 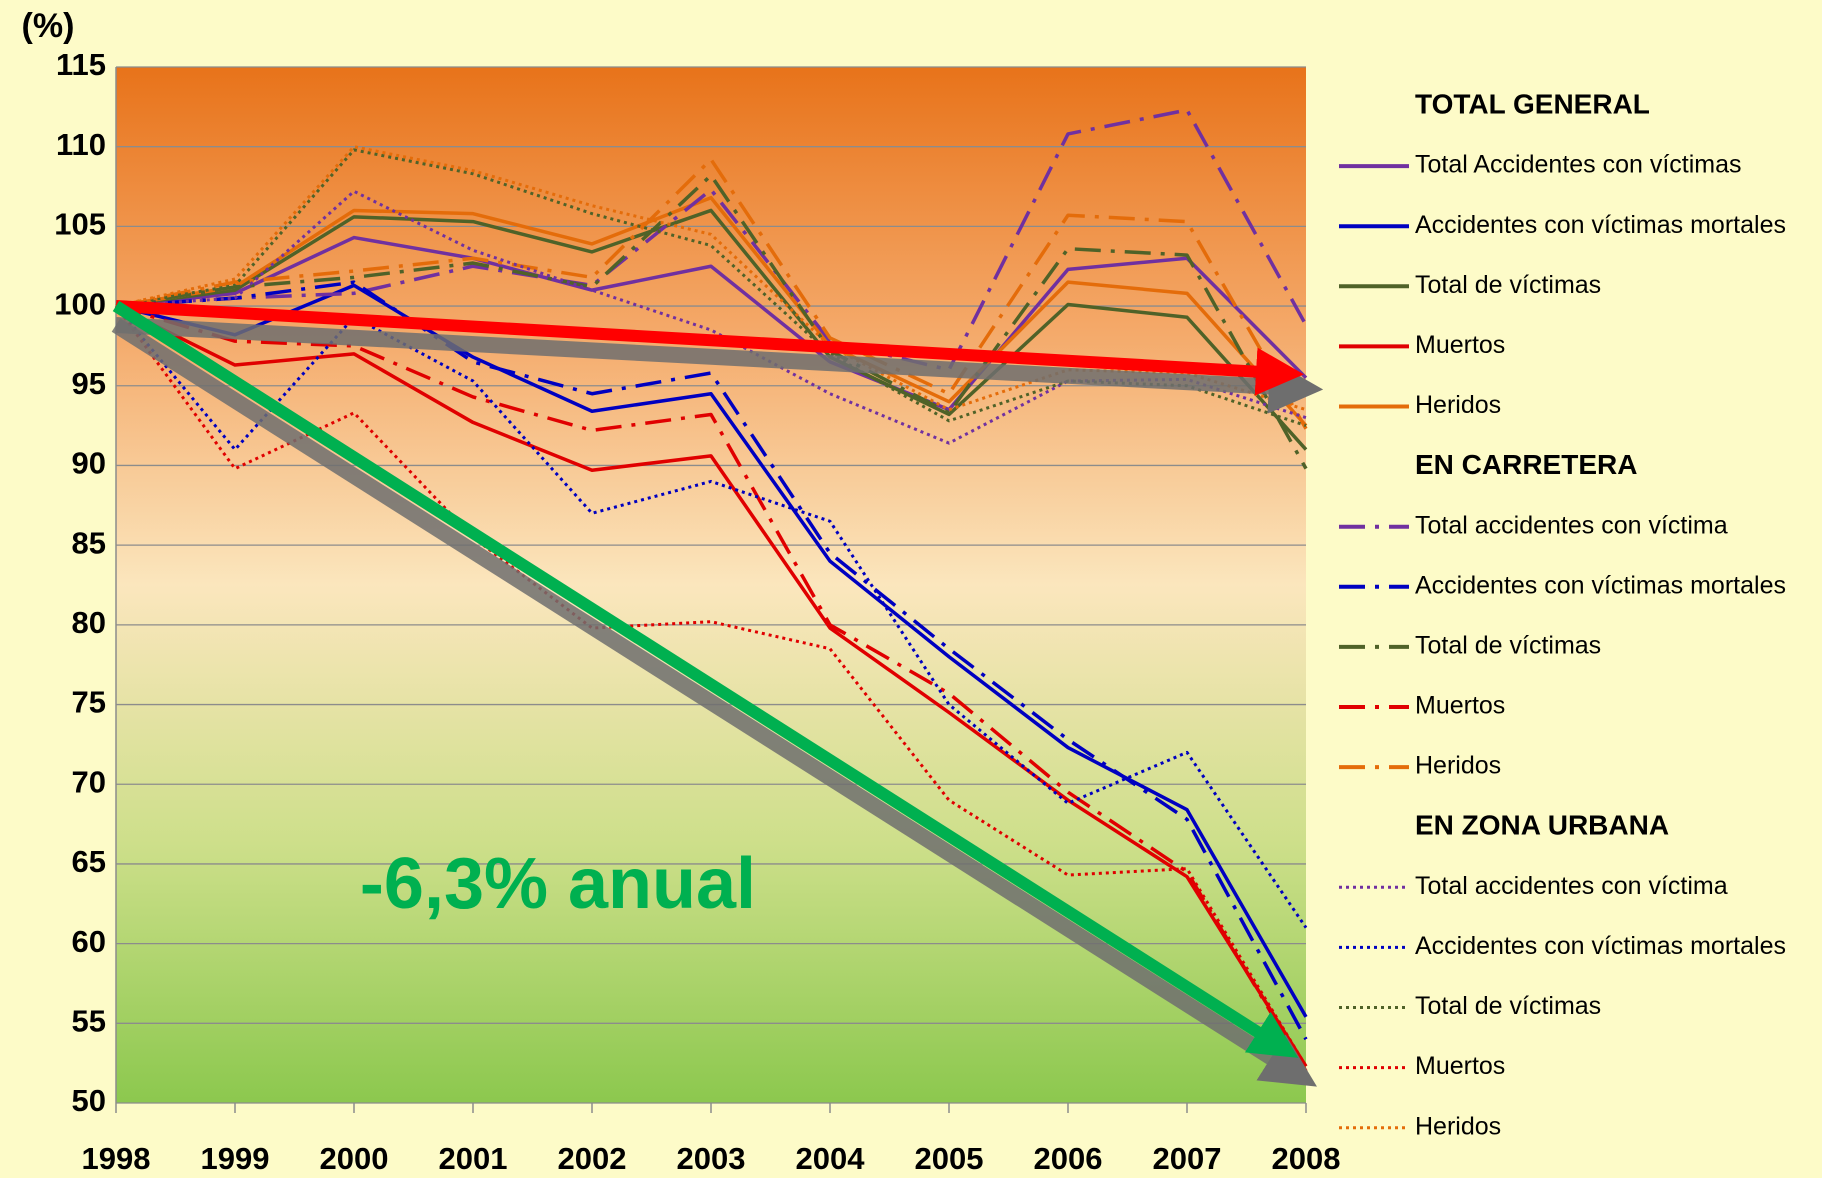 What do you see at coordinates (89, 702) in the screenshot?
I see `y-tick-label: 75` at bounding box center [89, 702].